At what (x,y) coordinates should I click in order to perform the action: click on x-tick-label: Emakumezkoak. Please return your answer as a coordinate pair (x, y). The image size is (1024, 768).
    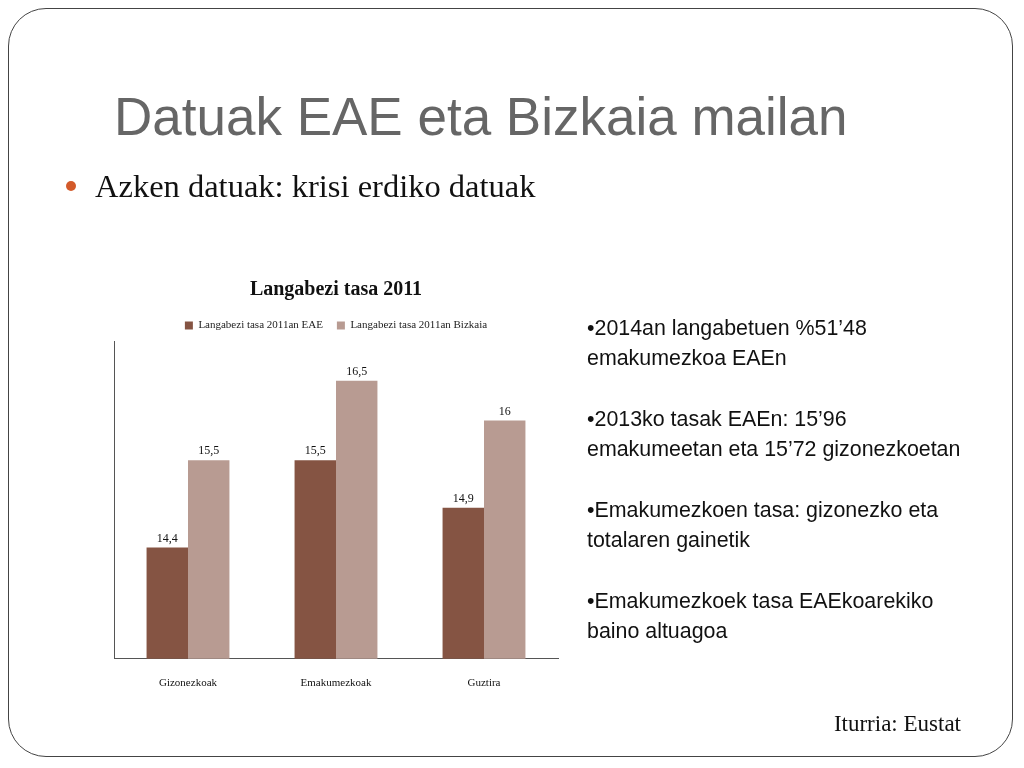
    Looking at the image, I should click on (336, 682).